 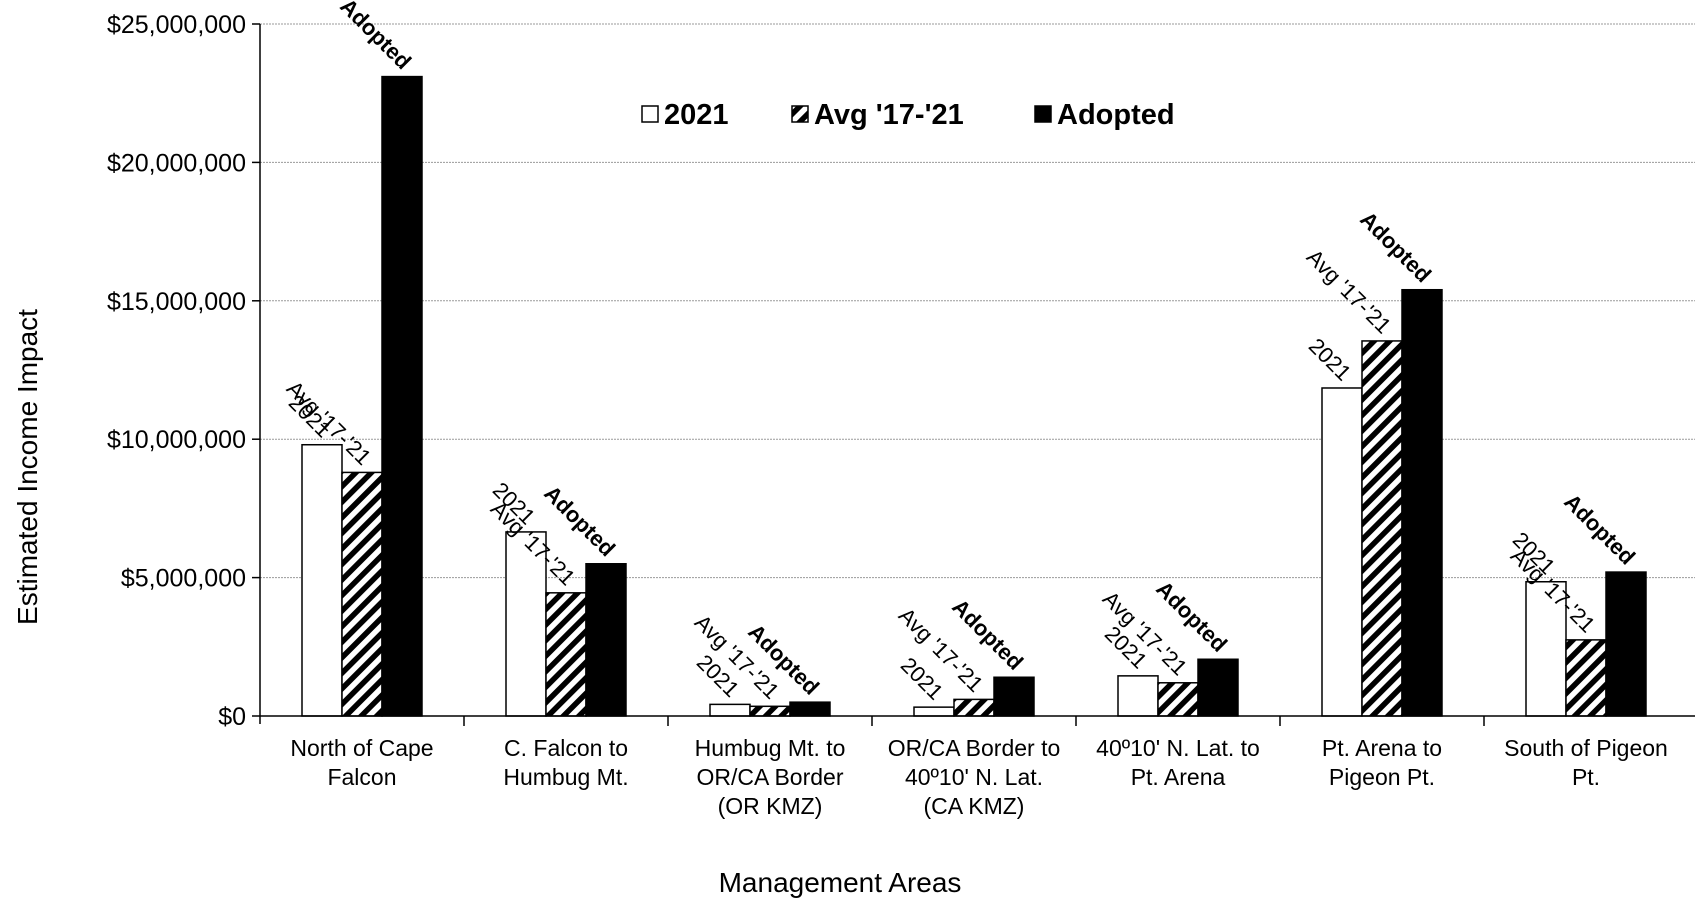 What do you see at coordinates (889, 115) in the screenshot?
I see `legend-label: Avg '17-'21` at bounding box center [889, 115].